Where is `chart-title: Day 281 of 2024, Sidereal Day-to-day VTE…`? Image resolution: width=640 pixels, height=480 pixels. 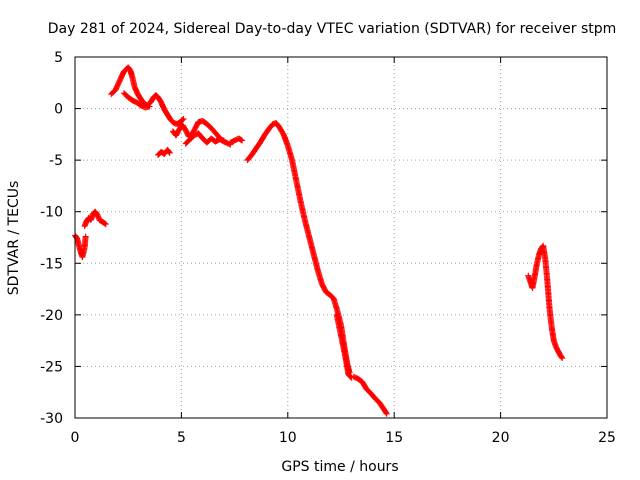
chart-title: Day 281 of 2024, Sidereal Day-to-day VTE… is located at coordinates (332, 29).